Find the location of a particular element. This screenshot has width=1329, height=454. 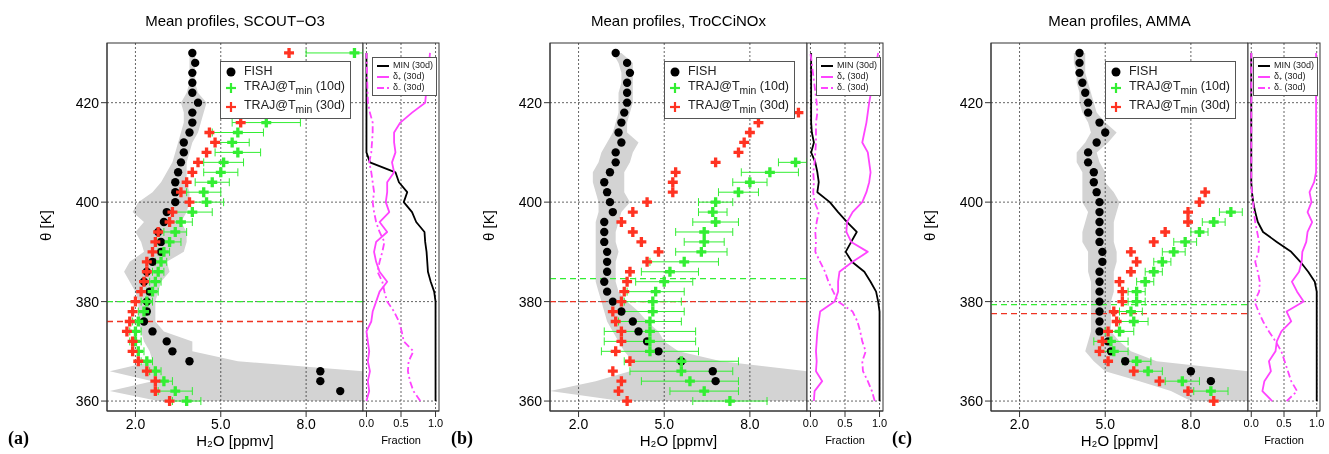

text: (c) is located at coordinates (902, 438).